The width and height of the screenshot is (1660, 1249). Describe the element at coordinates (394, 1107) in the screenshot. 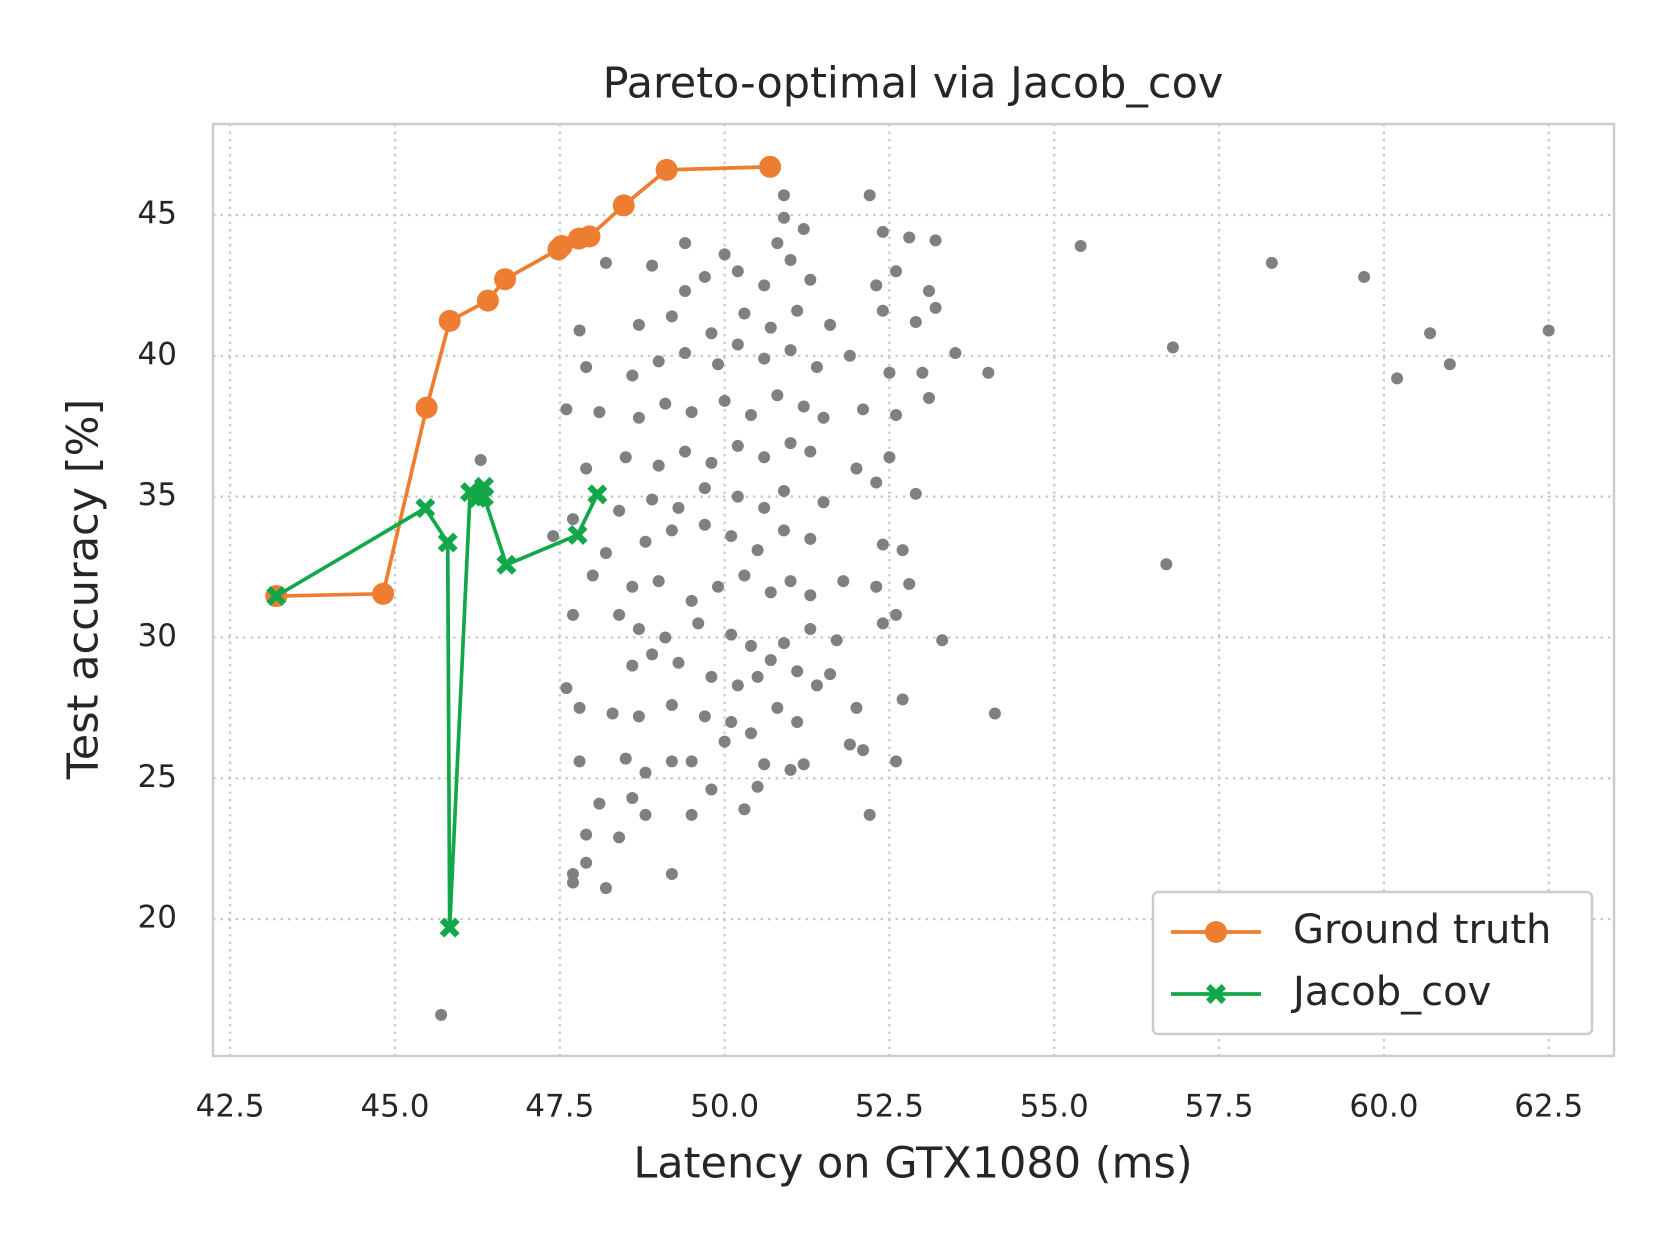

I see `x-tick-label: 45.0` at that location.